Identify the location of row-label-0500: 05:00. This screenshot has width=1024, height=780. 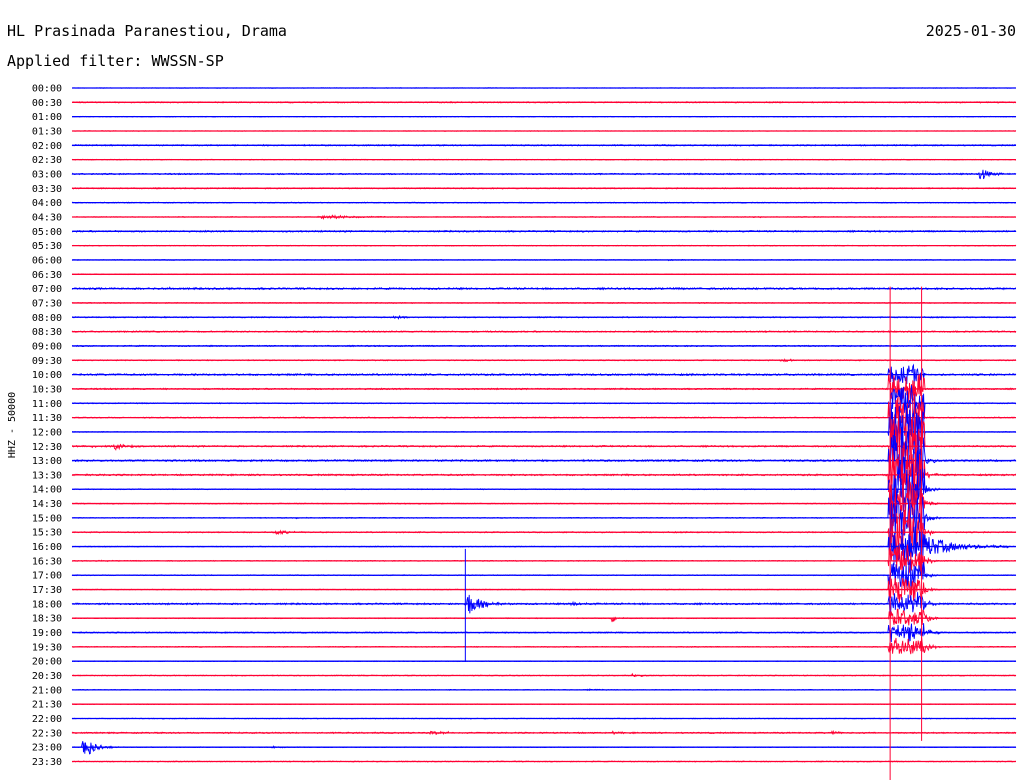
(47, 232).